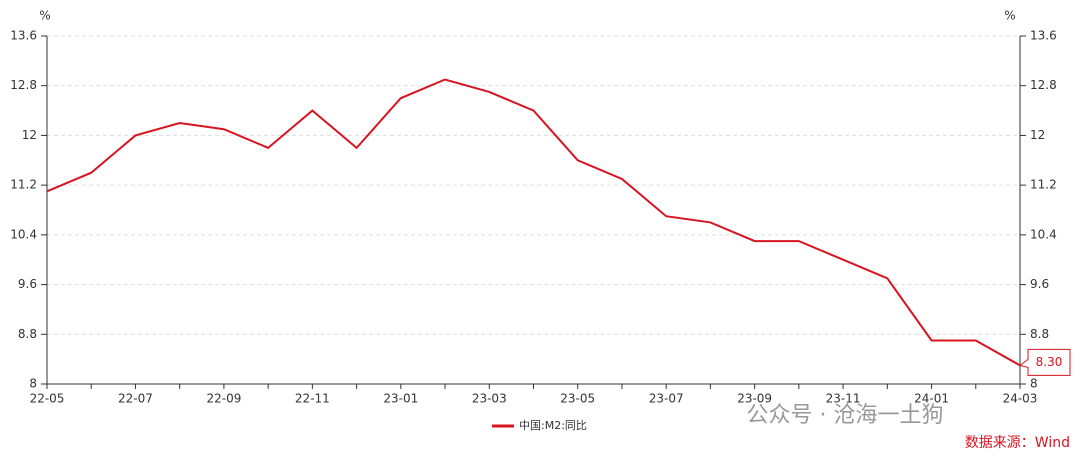  What do you see at coordinates (33, 384) in the screenshot?
I see `y-tick-label: 8` at bounding box center [33, 384].